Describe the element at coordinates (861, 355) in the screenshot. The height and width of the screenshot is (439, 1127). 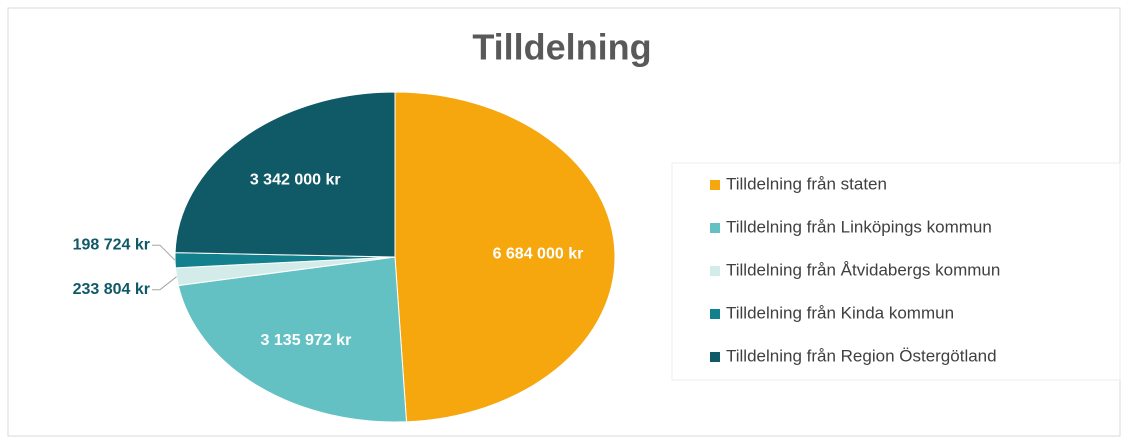
I see `legend-label: Tilldelning från Region Östergötland` at that location.